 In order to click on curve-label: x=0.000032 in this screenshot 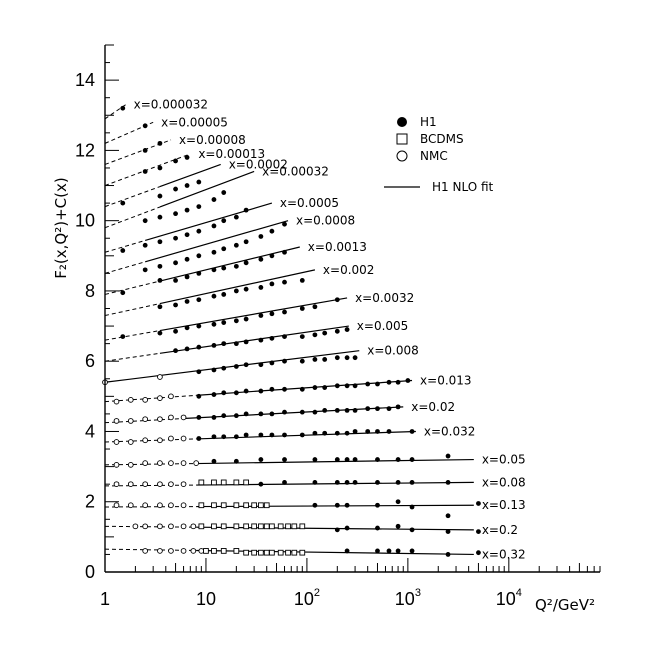, I will do `click(171, 105)`.